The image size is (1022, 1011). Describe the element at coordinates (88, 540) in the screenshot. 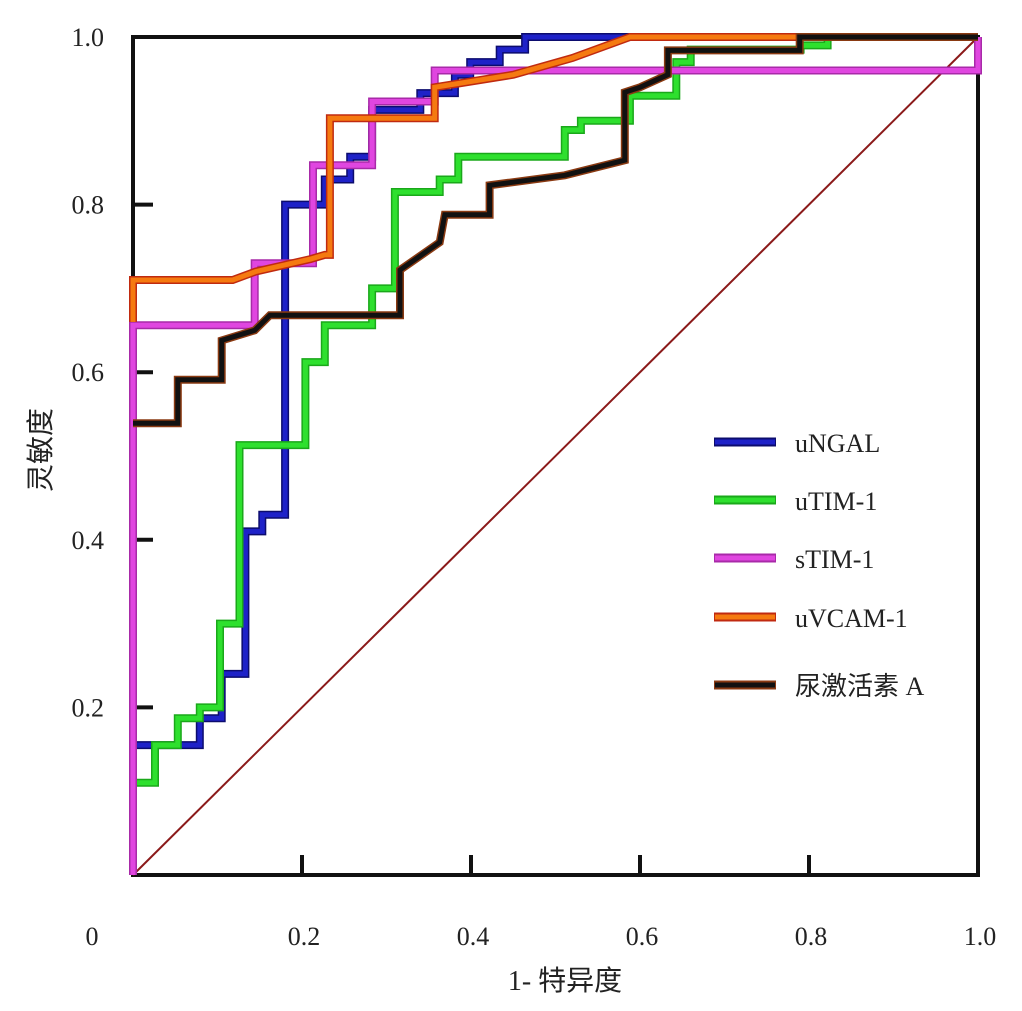

I see `y-tick-label: 0.4` at that location.